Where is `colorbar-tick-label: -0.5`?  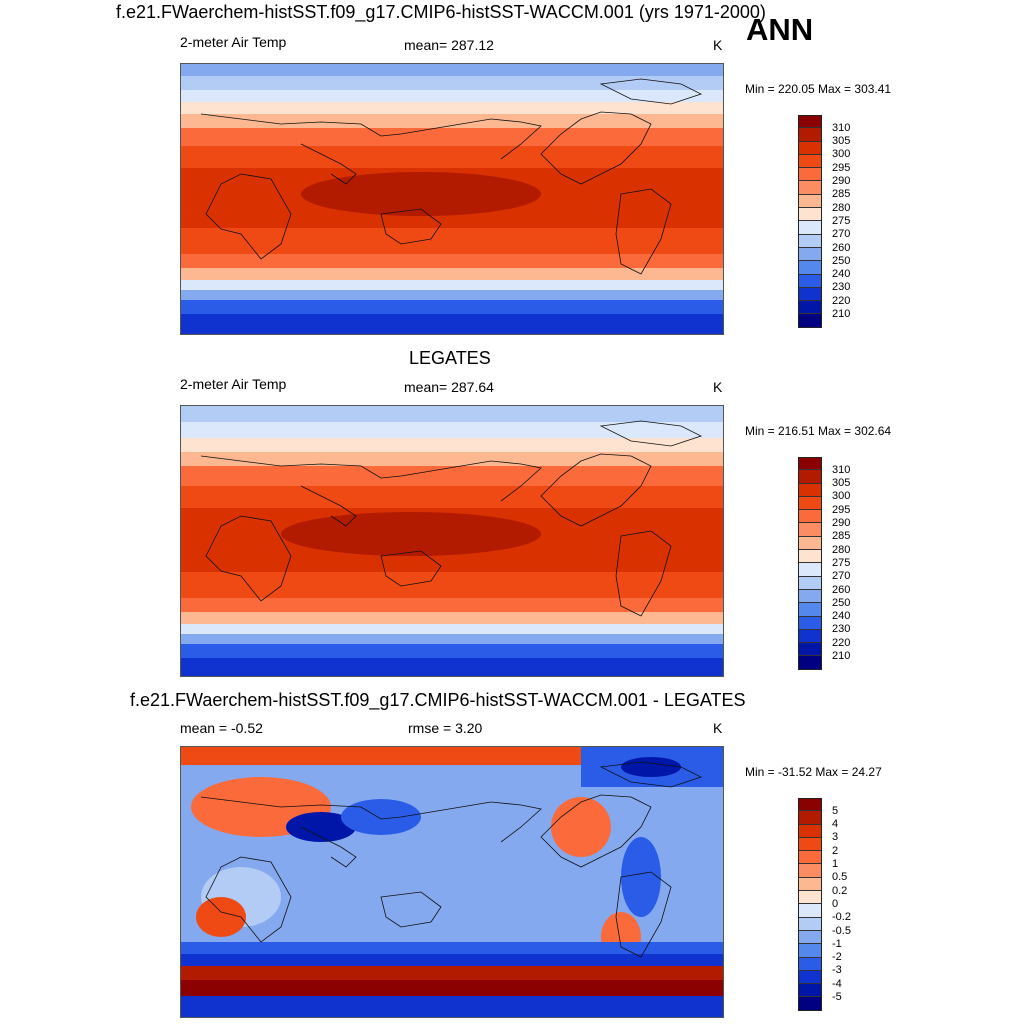 colorbar-tick-label: -0.5 is located at coordinates (841, 930).